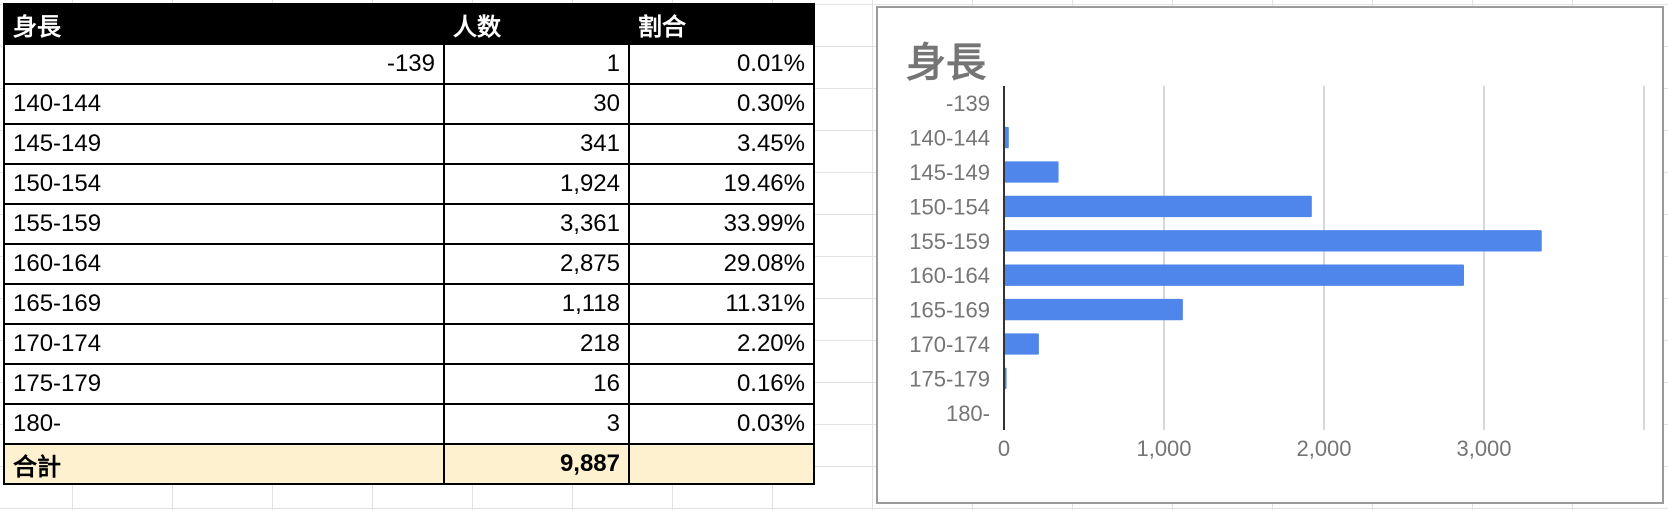  Describe the element at coordinates (536, 344) in the screenshot. I see `count-cell: 218` at that location.